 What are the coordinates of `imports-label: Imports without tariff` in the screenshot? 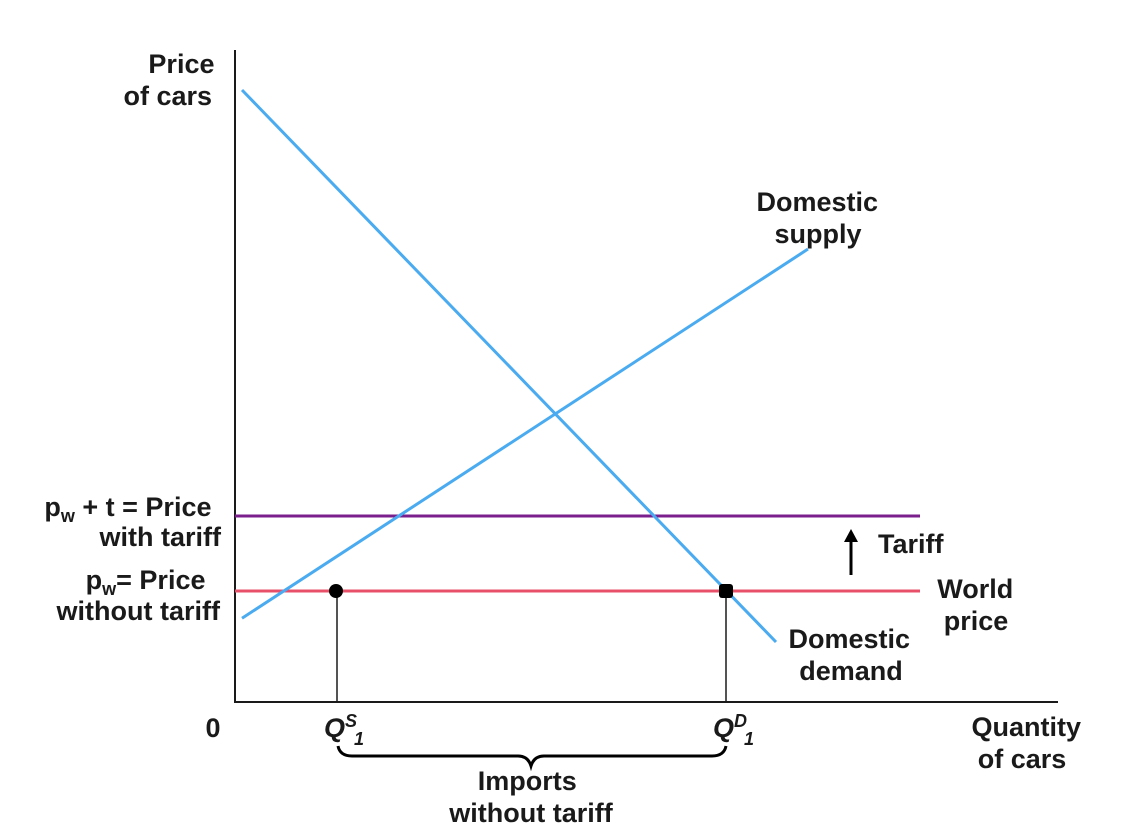 It's located at (530, 797).